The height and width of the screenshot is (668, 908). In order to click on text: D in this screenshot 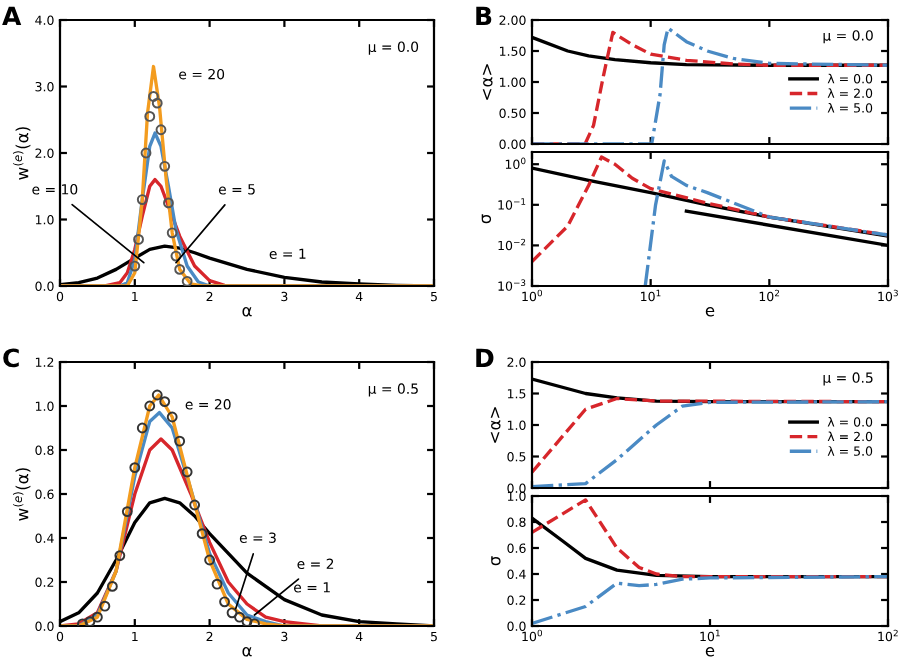, I will do `click(485, 357)`.